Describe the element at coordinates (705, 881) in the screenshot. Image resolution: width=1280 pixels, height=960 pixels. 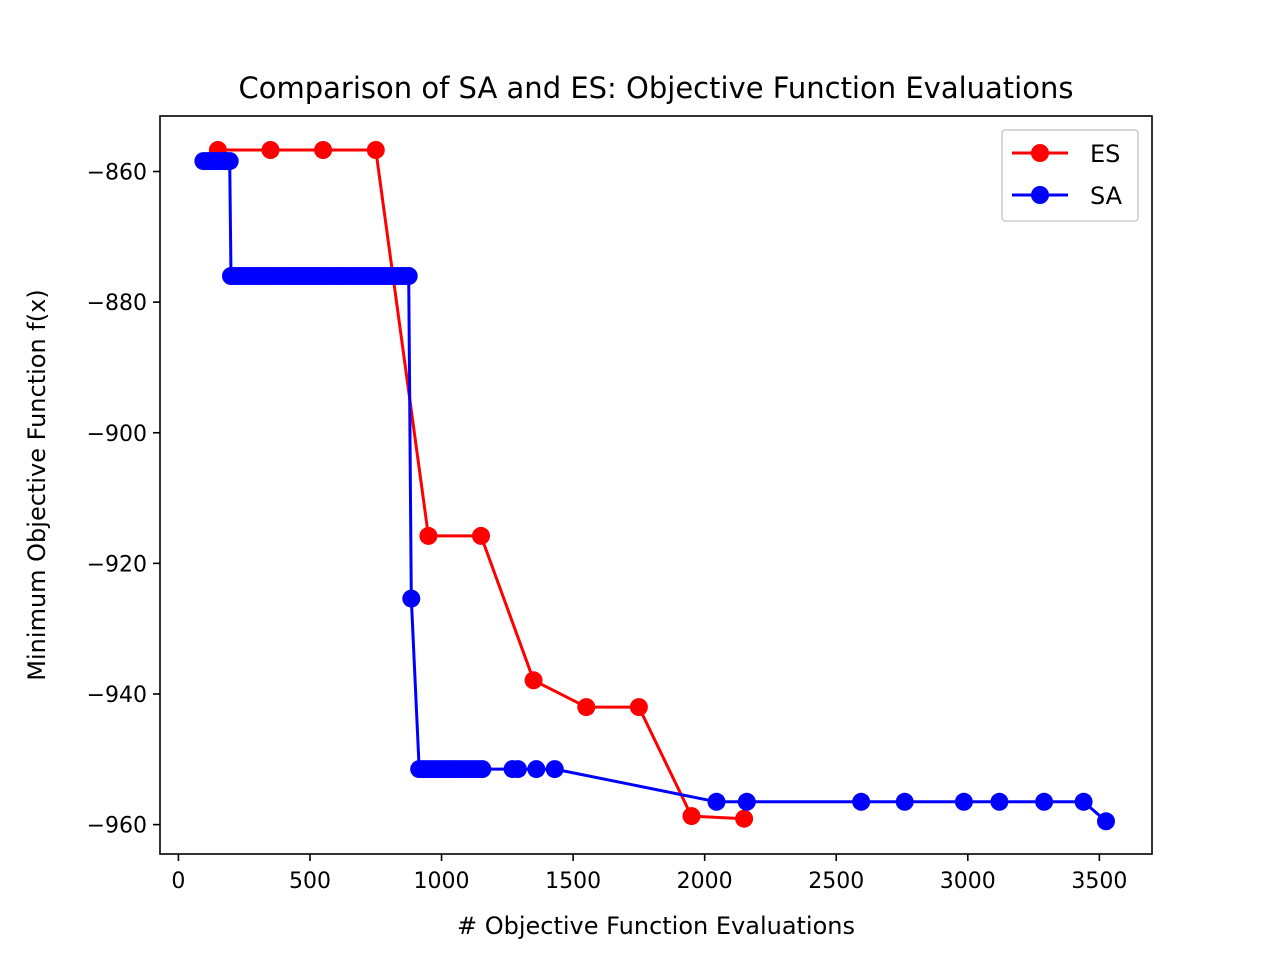
I see `x-tick-label: 2000` at that location.